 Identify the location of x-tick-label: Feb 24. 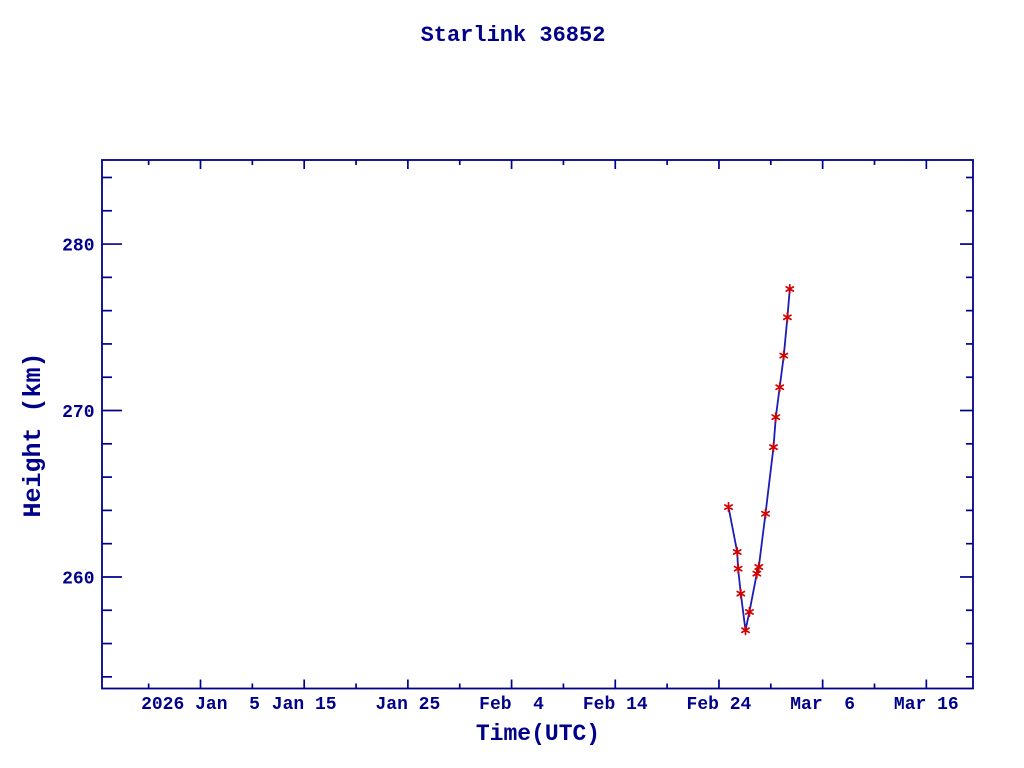
(719, 705).